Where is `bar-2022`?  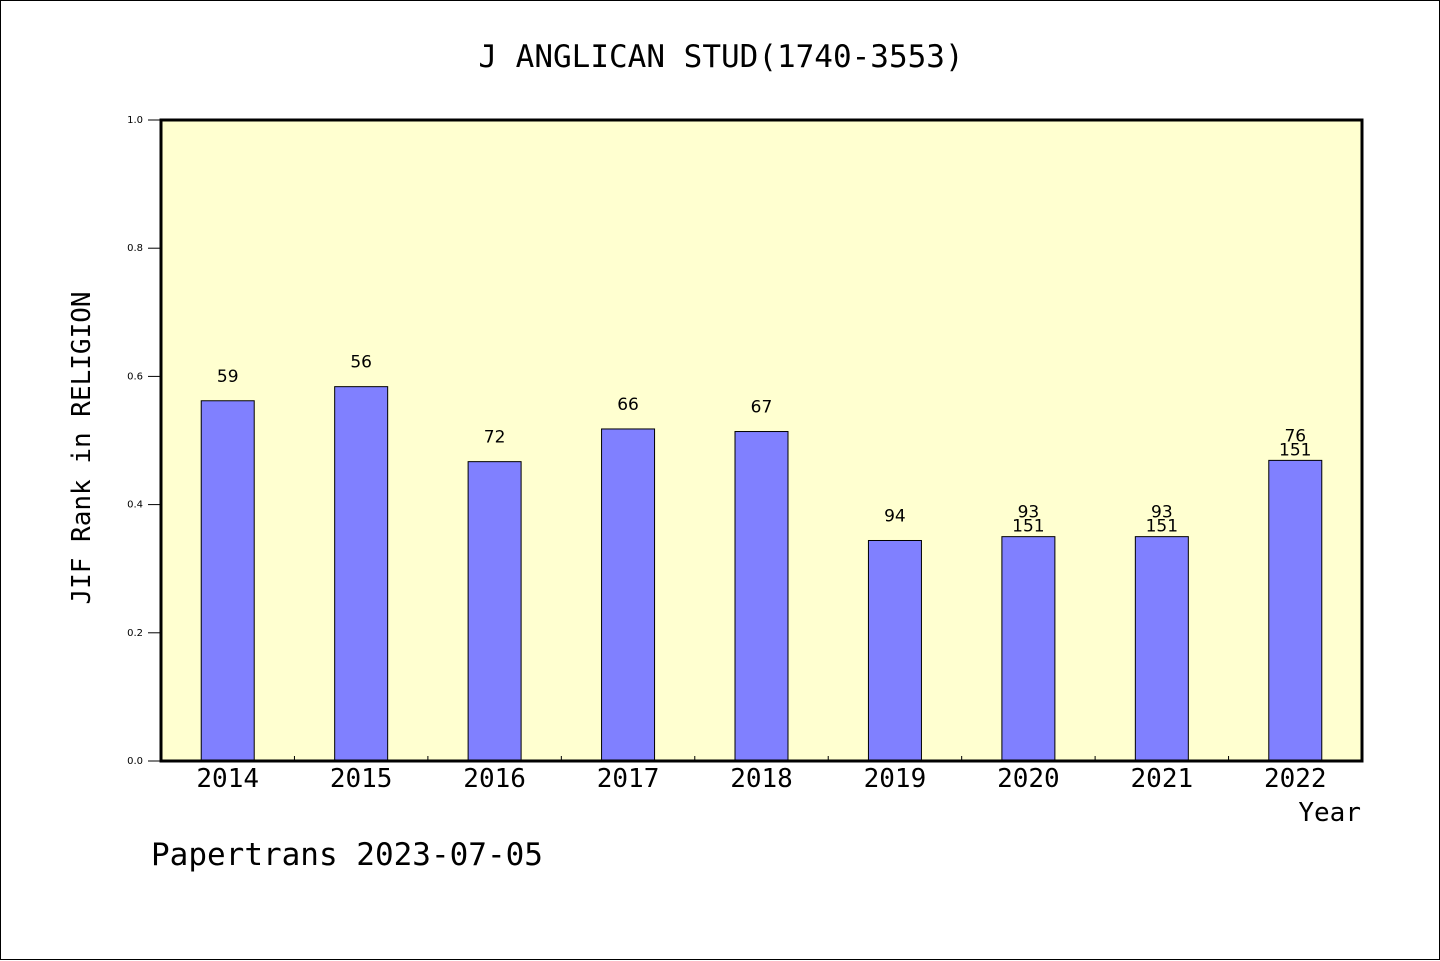
bar-2022 is located at coordinates (1295, 610).